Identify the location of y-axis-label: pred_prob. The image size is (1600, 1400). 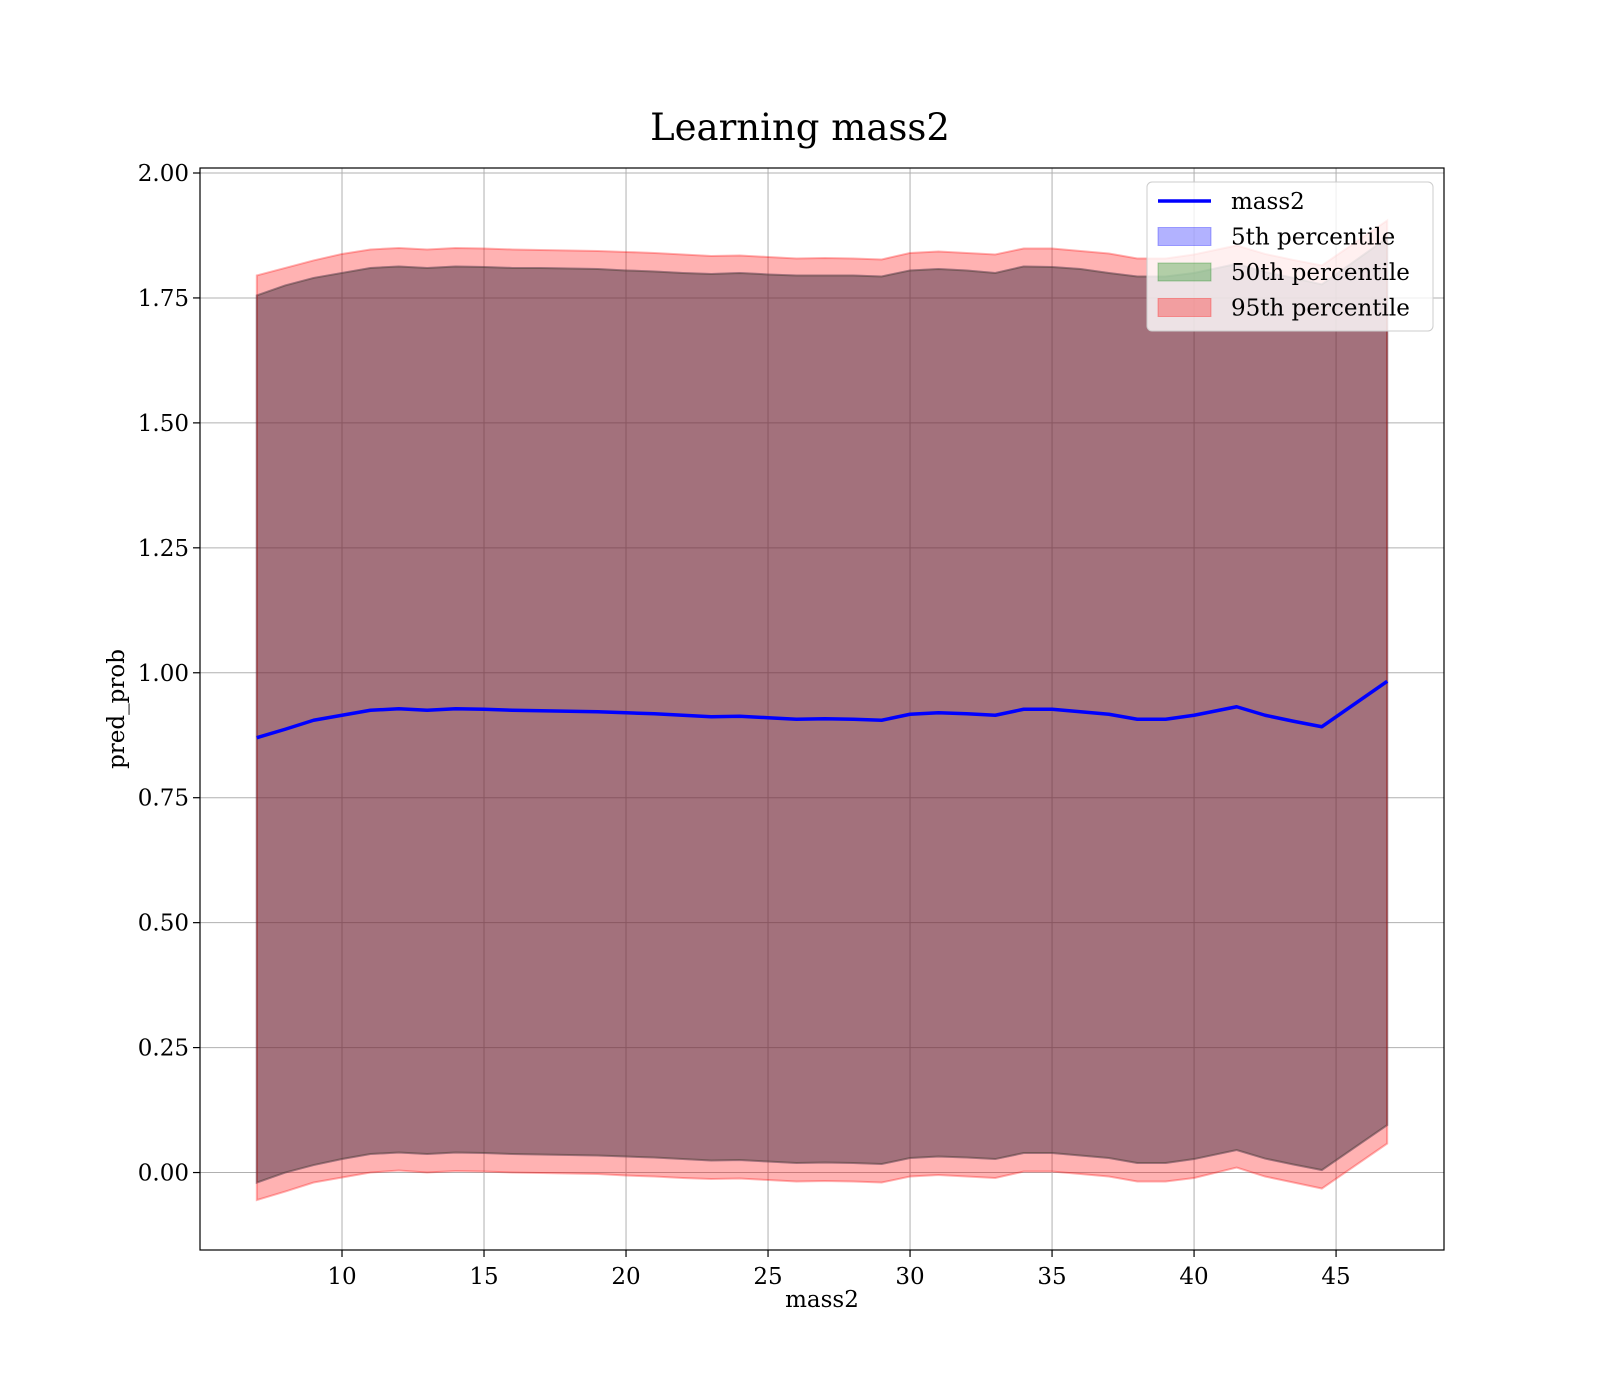
(117, 709).